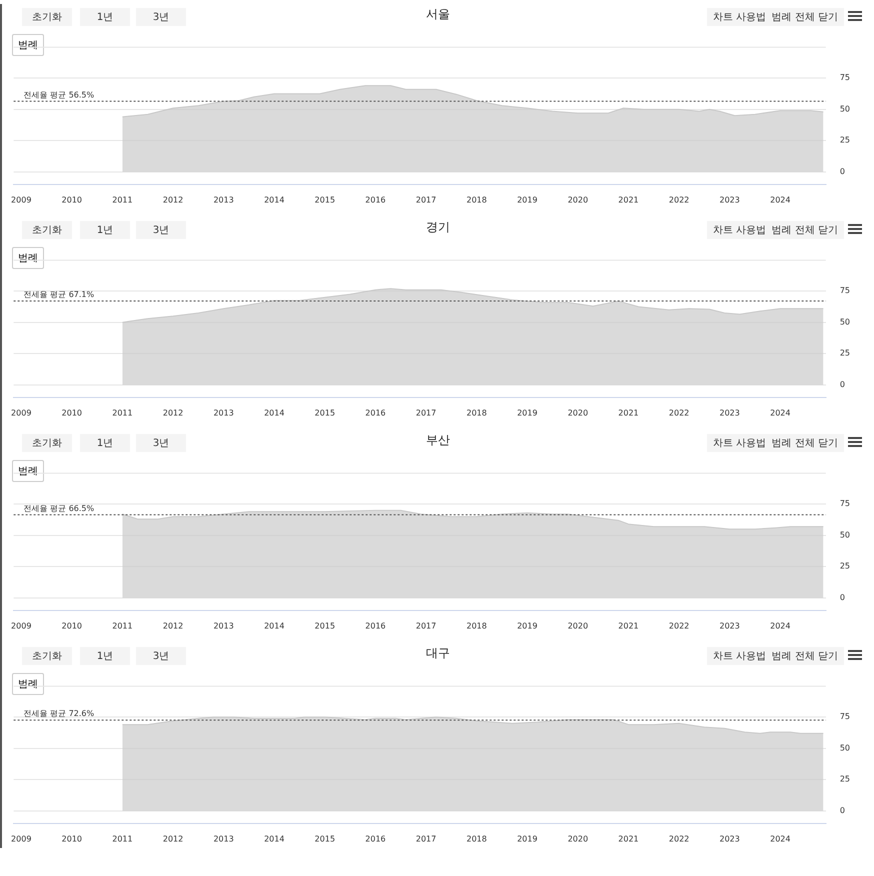 Image resolution: width=874 pixels, height=876 pixels. What do you see at coordinates (438, 653) in the screenshot?
I see `chart-title: 대구` at bounding box center [438, 653].